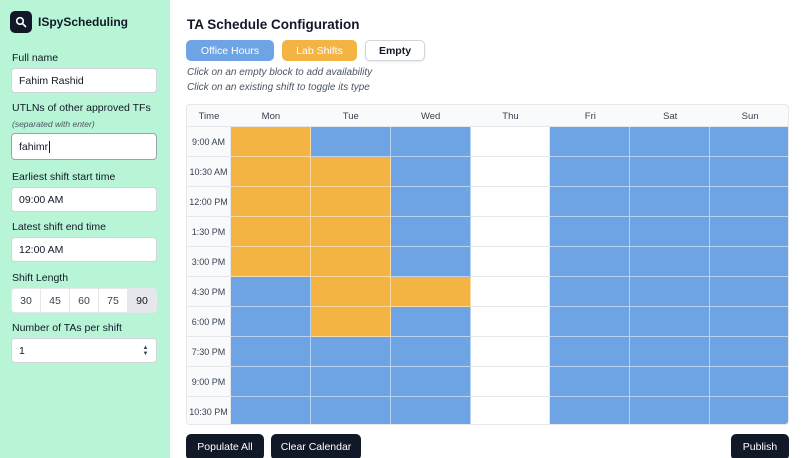 This screenshot has height=458, width=806. What do you see at coordinates (760, 446) in the screenshot?
I see `publish-button: Publish` at bounding box center [760, 446].